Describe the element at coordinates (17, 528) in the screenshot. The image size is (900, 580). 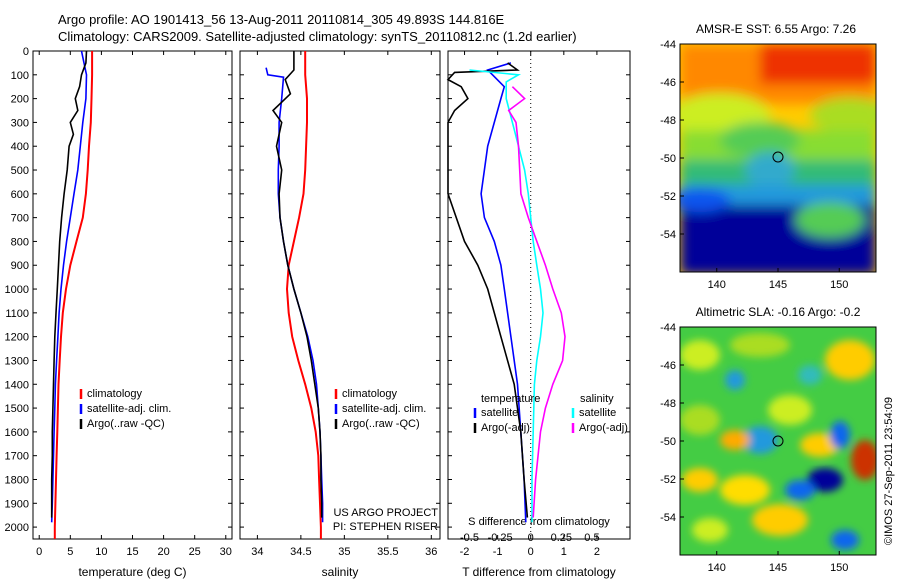
I see `y-tick-label: 2000` at that location.